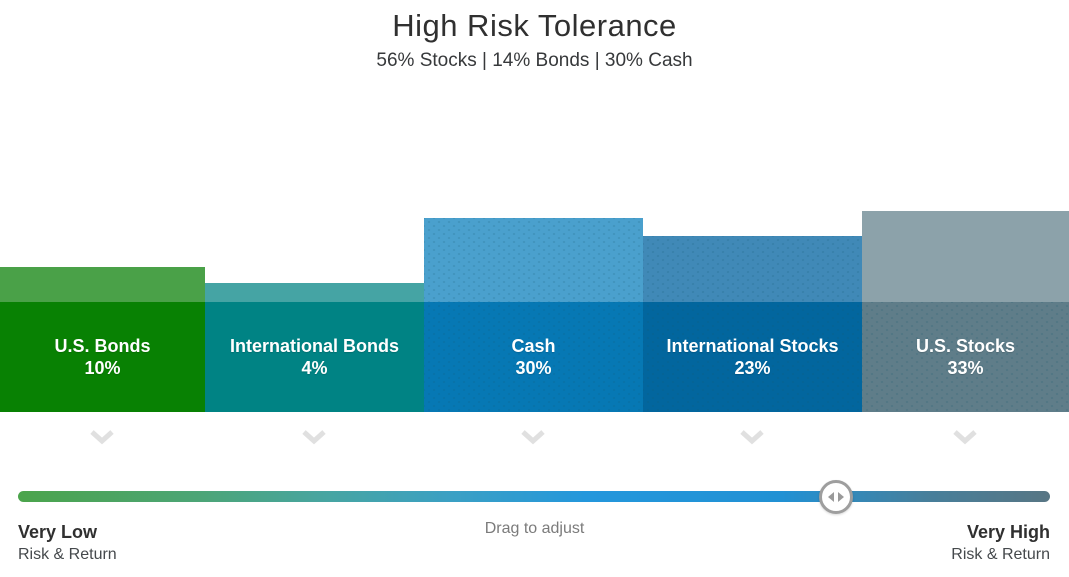 The height and width of the screenshot is (577, 1069). Describe the element at coordinates (533, 346) in the screenshot. I see `bar-label: Cash` at that location.